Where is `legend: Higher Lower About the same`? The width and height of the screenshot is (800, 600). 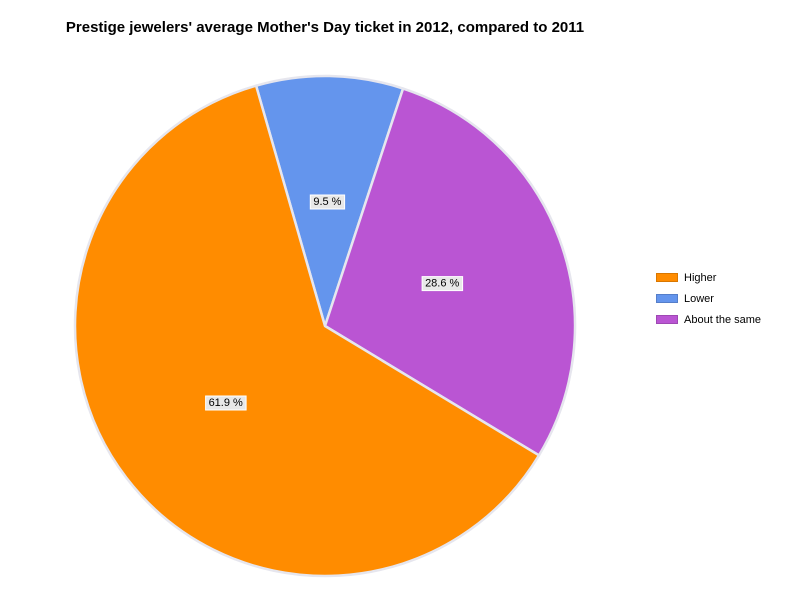 legend: Higher Lower About the same is located at coordinates (708, 298).